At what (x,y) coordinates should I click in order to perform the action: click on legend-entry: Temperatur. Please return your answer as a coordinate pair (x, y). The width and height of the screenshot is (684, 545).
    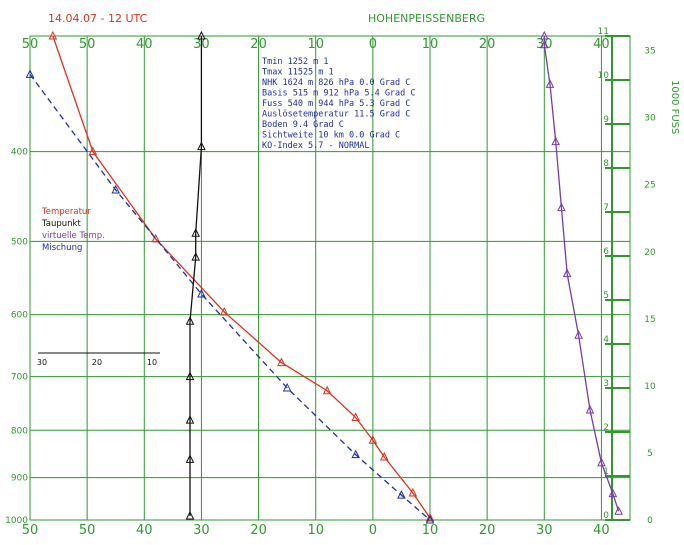
    Looking at the image, I should click on (66, 212).